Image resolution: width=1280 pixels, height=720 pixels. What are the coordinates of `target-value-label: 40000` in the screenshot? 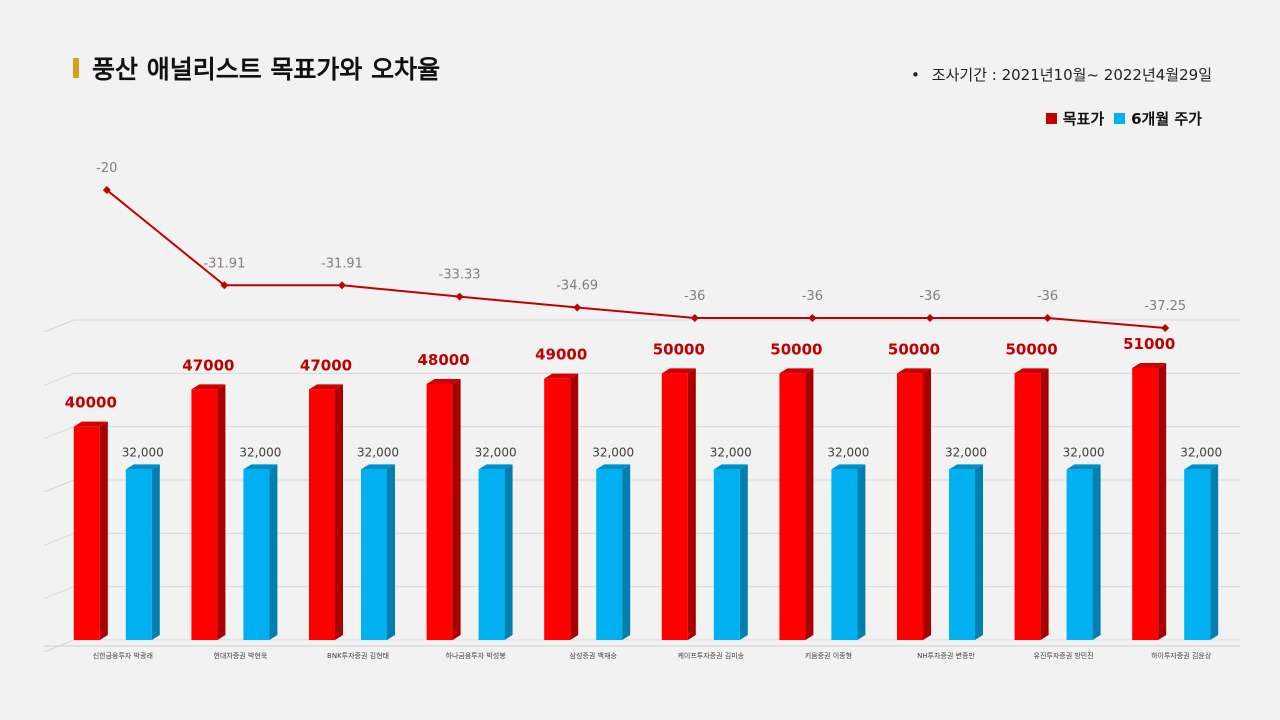 It's located at (91, 403).